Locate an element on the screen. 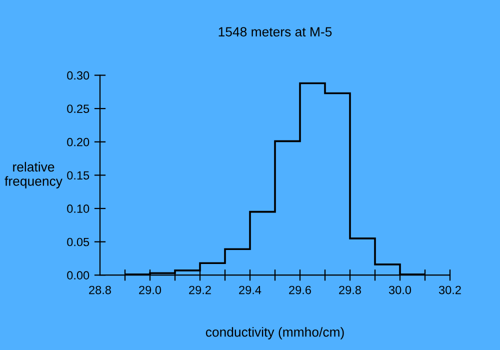  y-tick-label: 0.10 is located at coordinates (78, 208).